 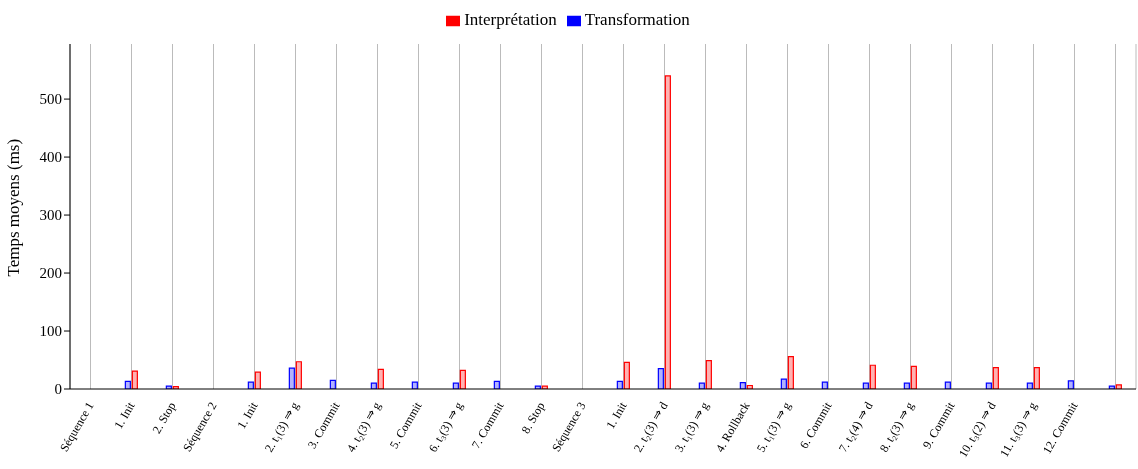 I want to click on x-tick-label: 3. t₁(3) ⇒ g, so click(x=691, y=427).